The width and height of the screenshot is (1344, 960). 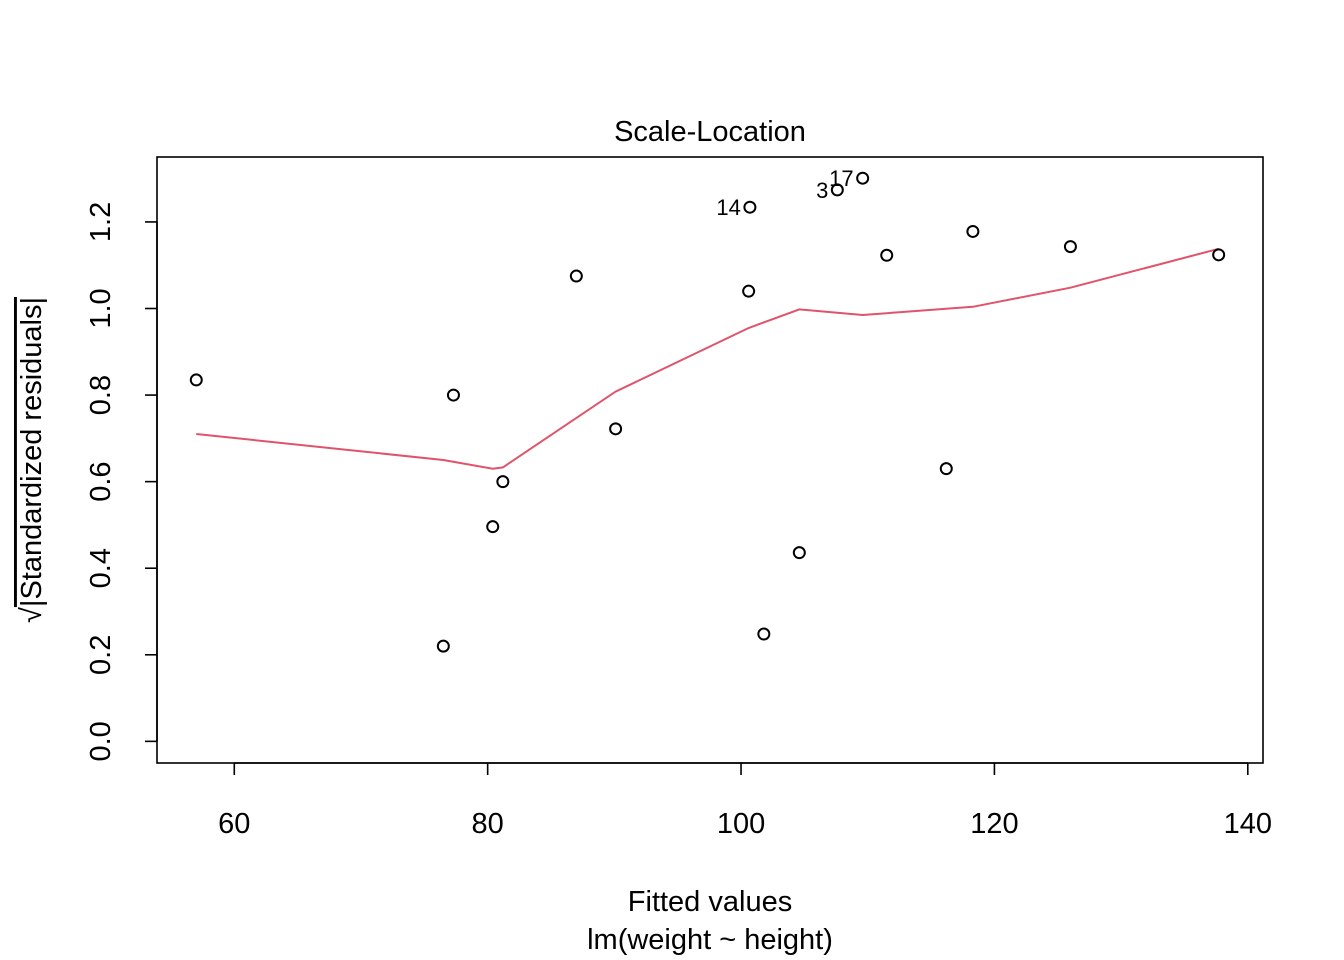 I want to click on x-tick-label: 120, so click(x=994, y=824).